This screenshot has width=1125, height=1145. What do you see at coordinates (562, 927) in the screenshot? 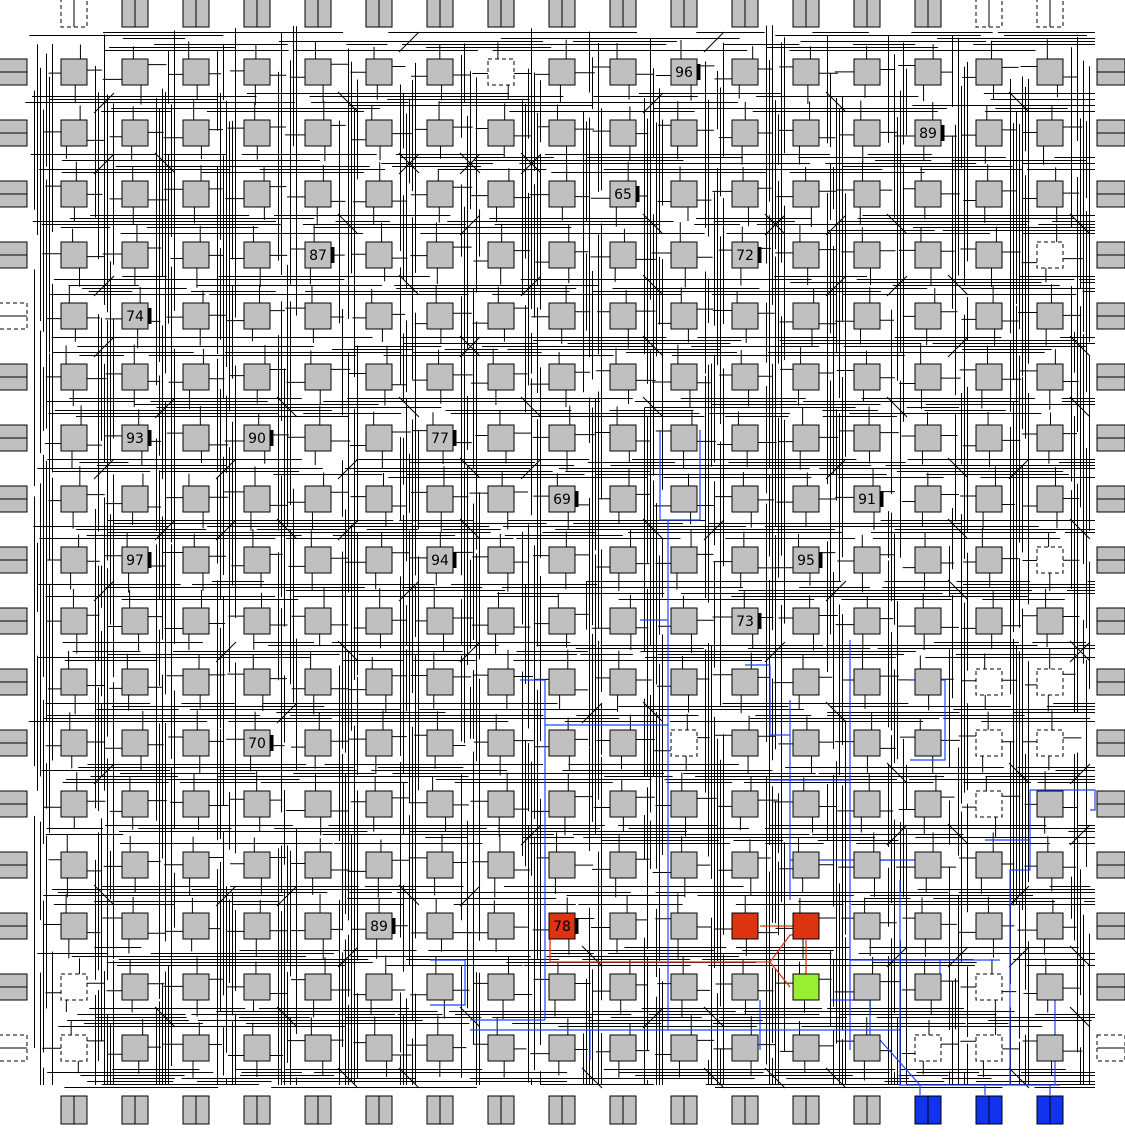
I see `block-label: 78` at bounding box center [562, 927].